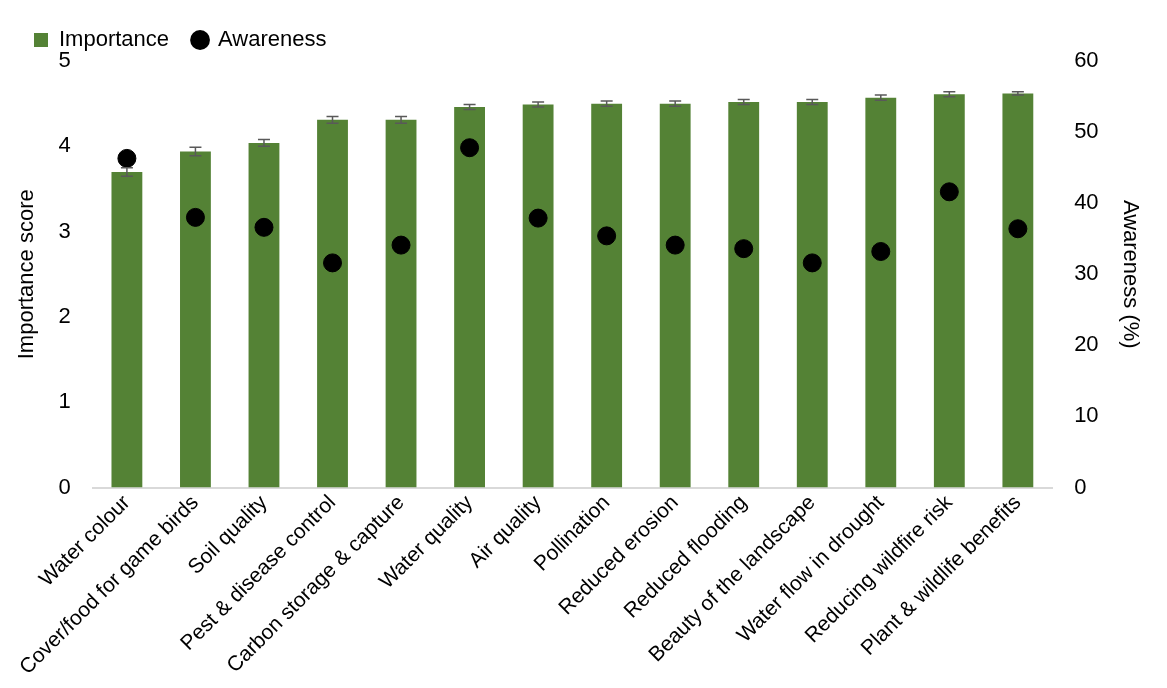  I want to click on y-axis-title: Importance score, so click(26, 274).